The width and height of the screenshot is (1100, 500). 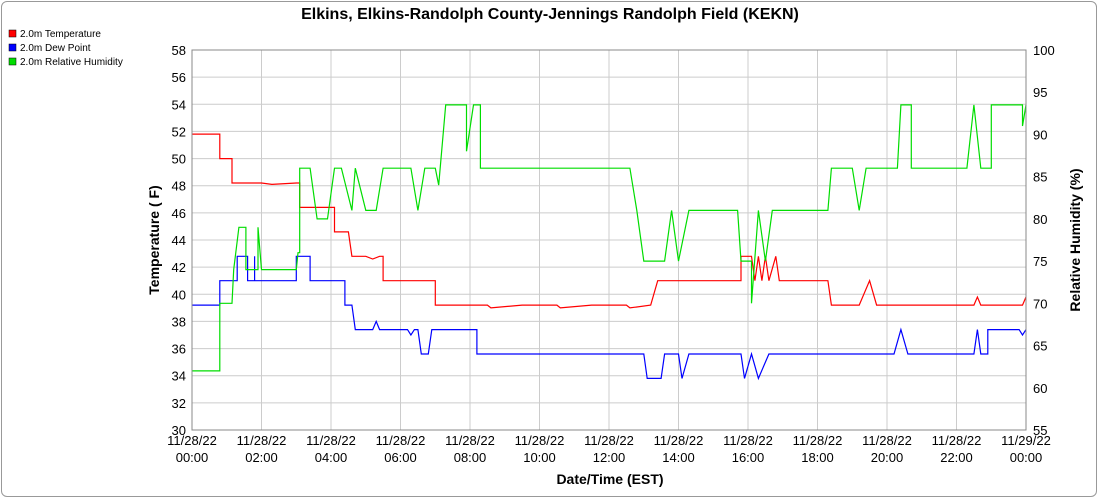 I want to click on y2-tick-label: 70, so click(x=1040, y=303).